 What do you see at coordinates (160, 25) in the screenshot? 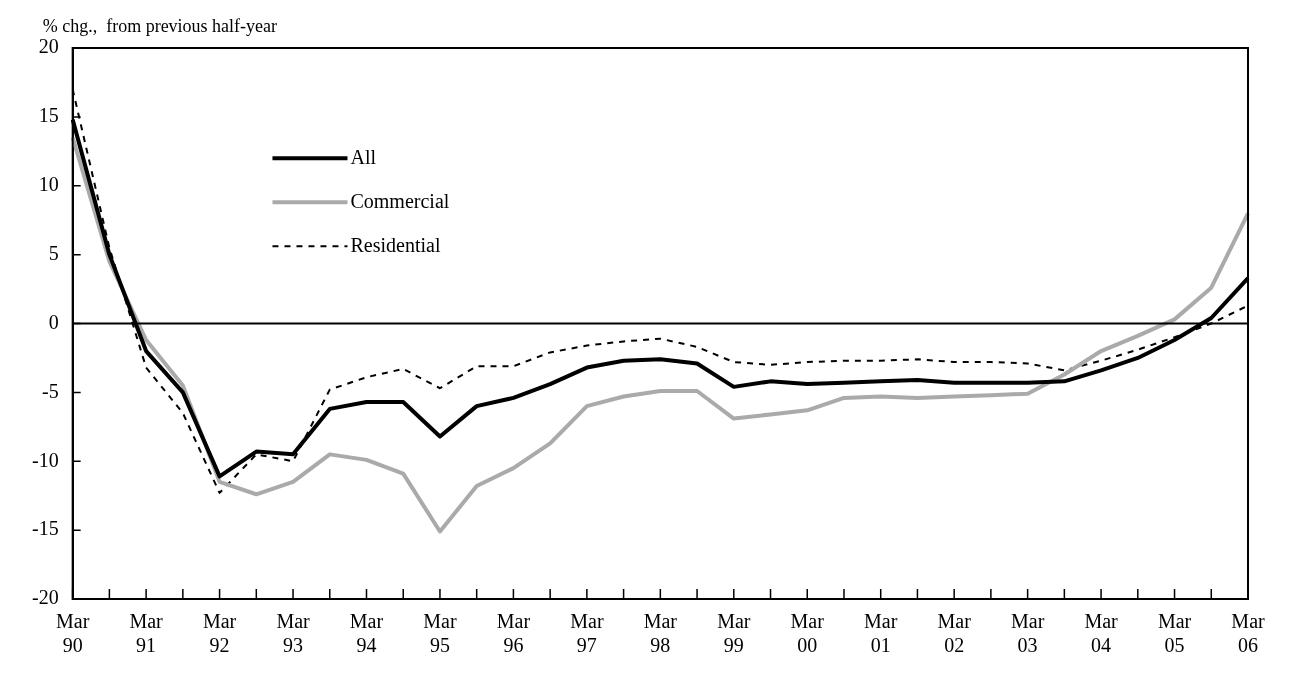
I see `y-axis-title: % chg., from previous half-year` at bounding box center [160, 25].